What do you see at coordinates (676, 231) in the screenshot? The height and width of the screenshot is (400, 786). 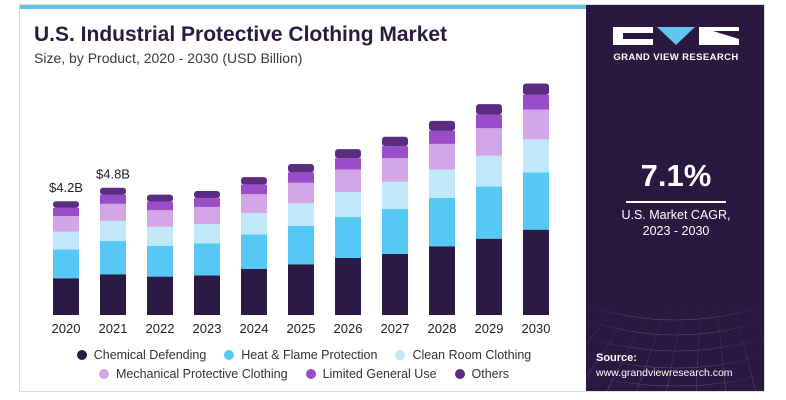 I see `cagr-label-line2: 2023 - 2030` at bounding box center [676, 231].